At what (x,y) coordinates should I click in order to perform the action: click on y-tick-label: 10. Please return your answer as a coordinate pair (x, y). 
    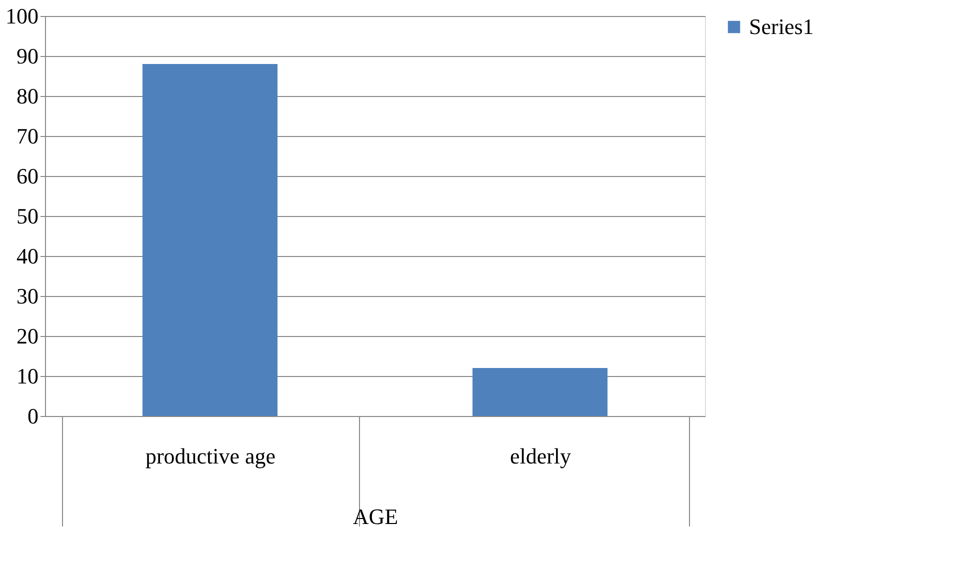
    Looking at the image, I should click on (27, 376).